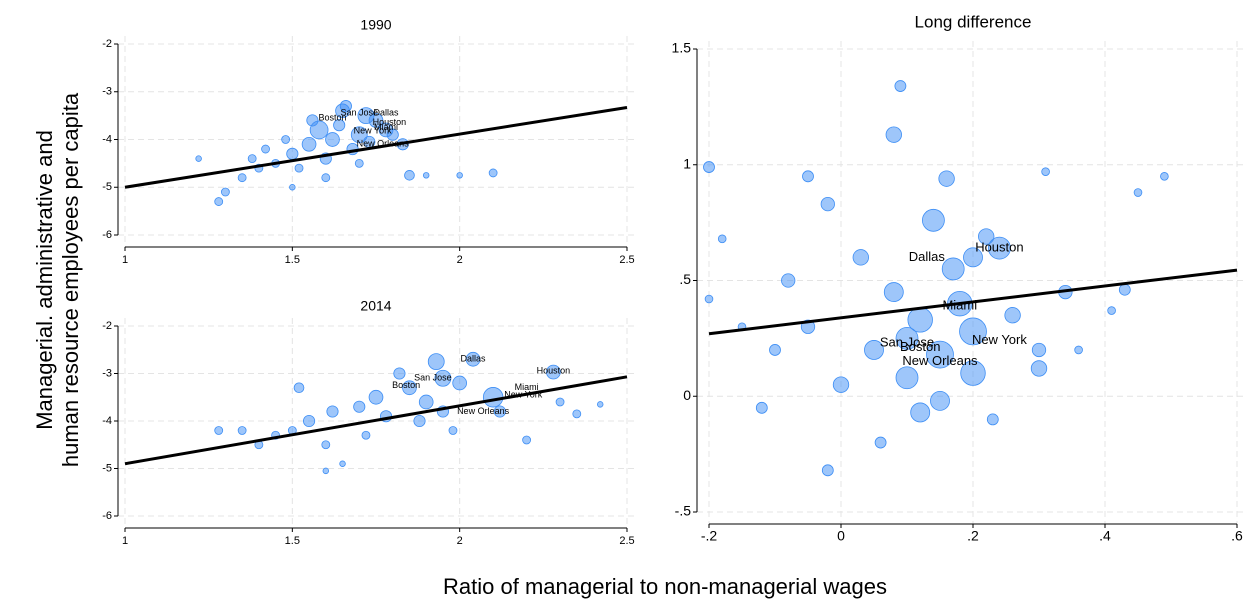 This screenshot has height=601, width=1249. What do you see at coordinates (554, 371) in the screenshot?
I see `city-label: Houston` at bounding box center [554, 371].